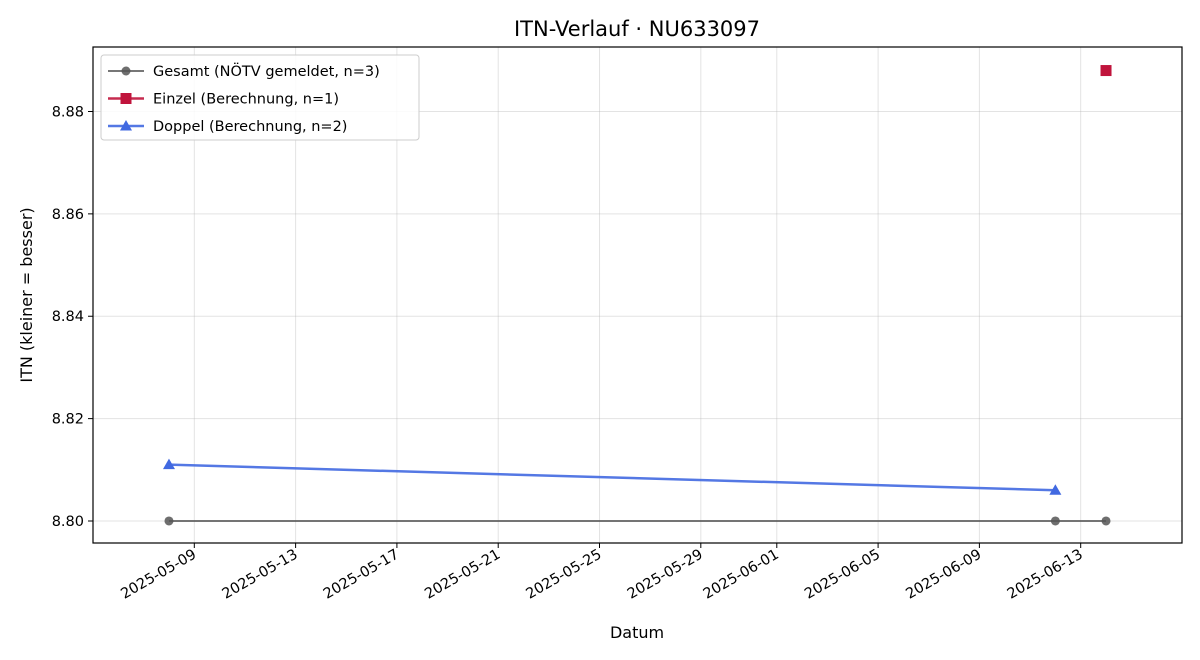 This screenshot has width=1200, height=660. Describe the element at coordinates (637, 632) in the screenshot. I see `x-axis-label: Datum` at that location.